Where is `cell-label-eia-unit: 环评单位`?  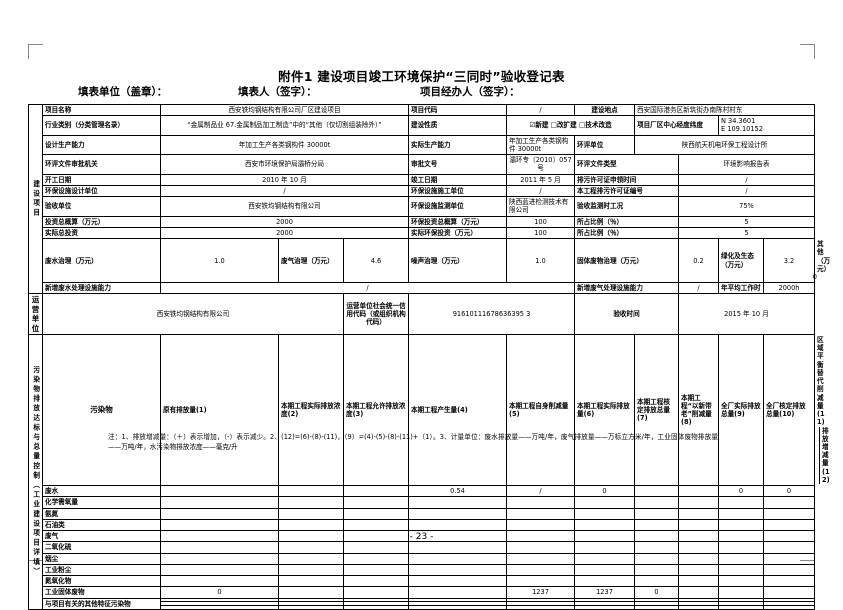
cell-label-eia-unit: 环评单位 is located at coordinates (604, 145).